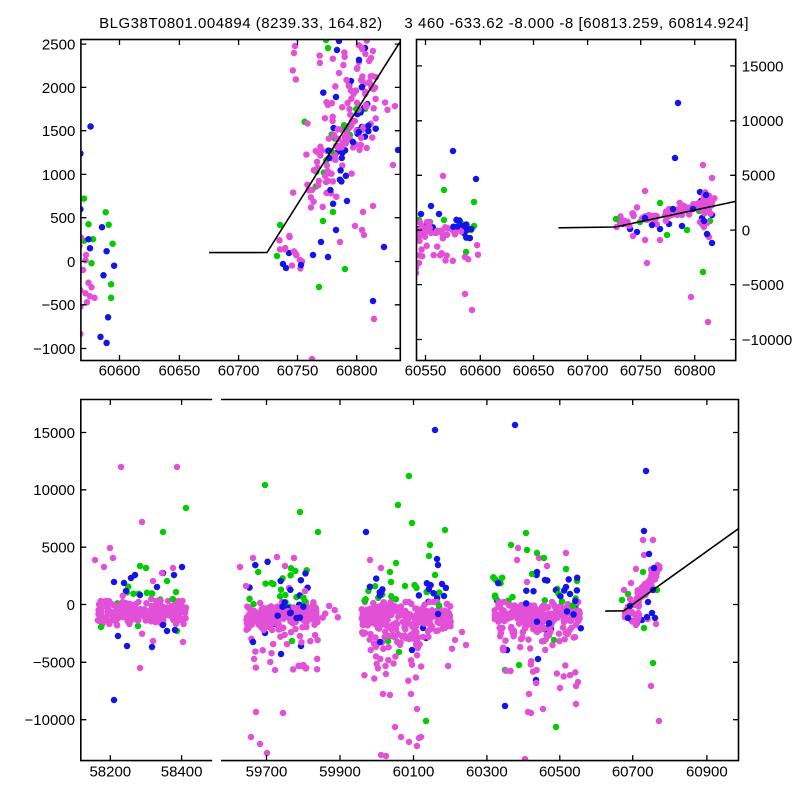 This screenshot has height=805, width=800. I want to click on svg-text: 59700, so click(267, 772).